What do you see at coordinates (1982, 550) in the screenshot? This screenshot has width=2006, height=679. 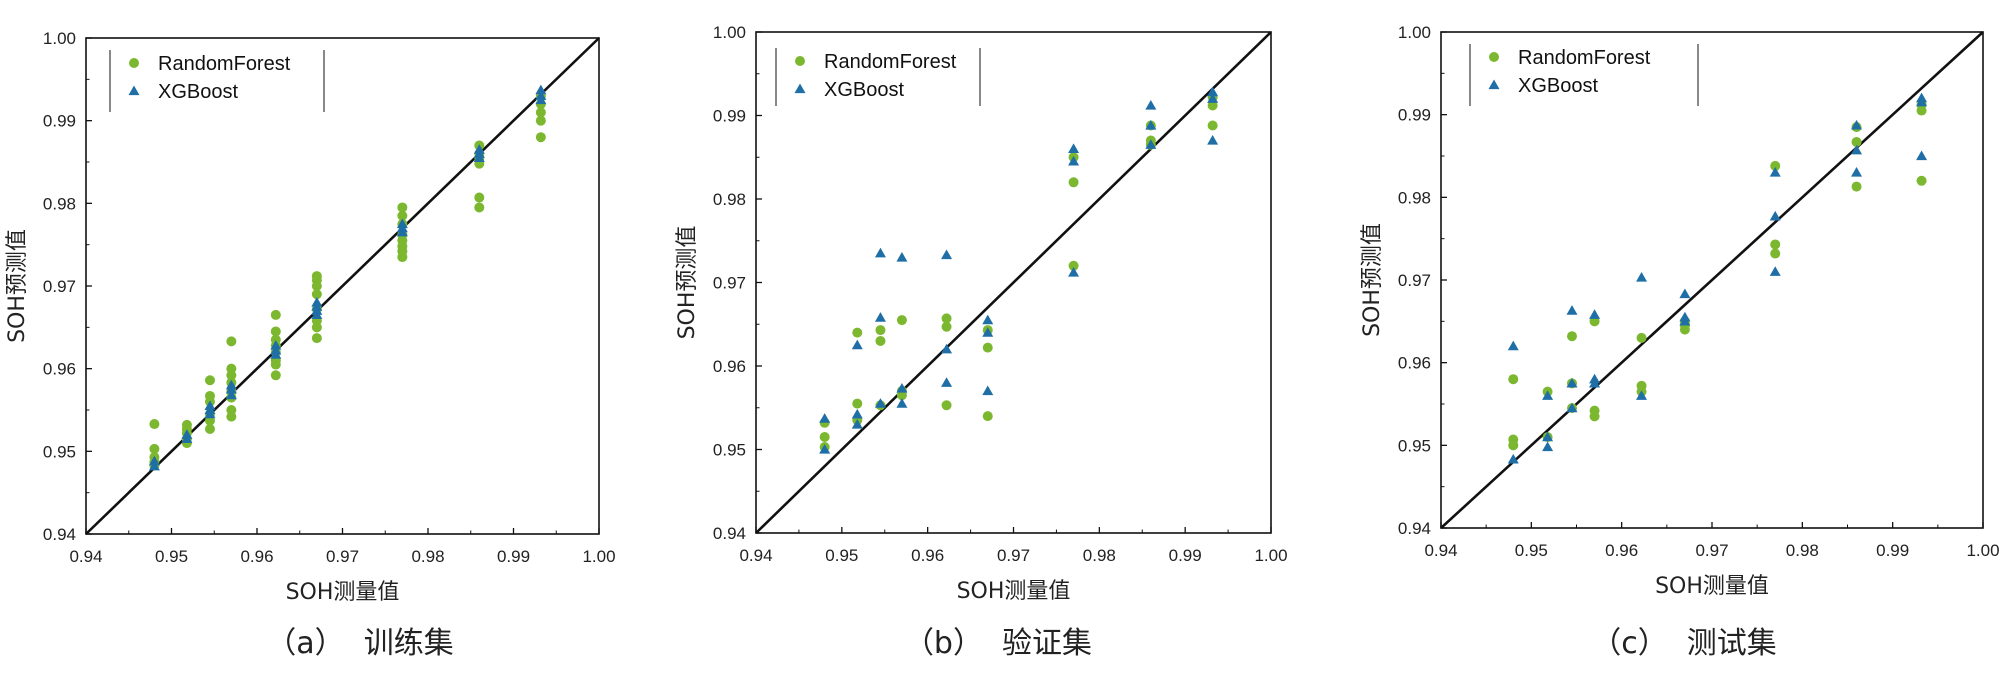 I see `x-tick-label: 1.00` at bounding box center [1982, 550].